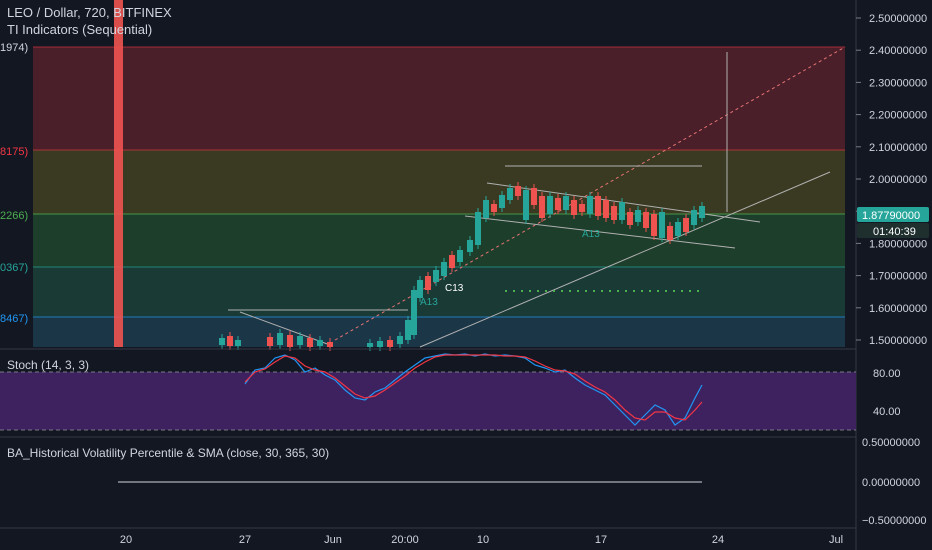 Image resolution: width=932 pixels, height=550 pixels. What do you see at coordinates (898, 83) in the screenshot?
I see `price-tick: 2.30000000` at bounding box center [898, 83].